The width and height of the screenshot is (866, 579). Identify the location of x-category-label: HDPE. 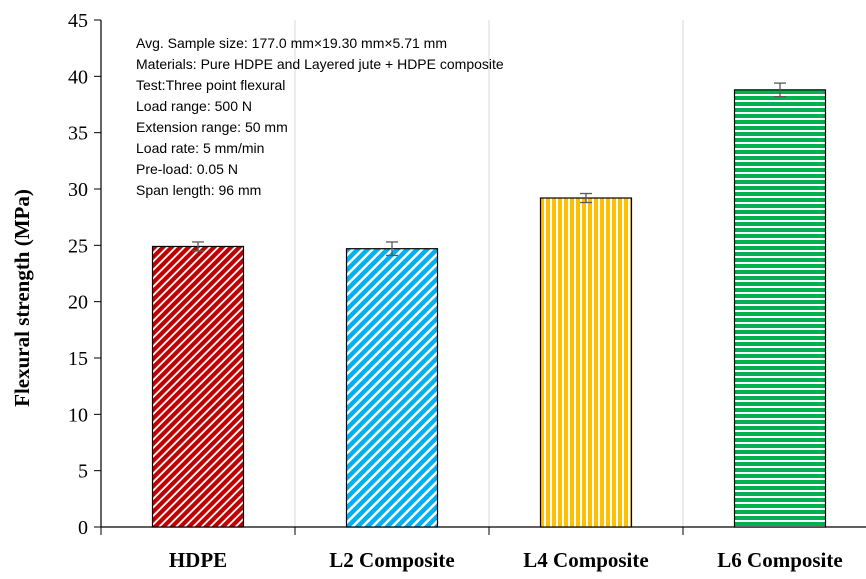
(198, 560).